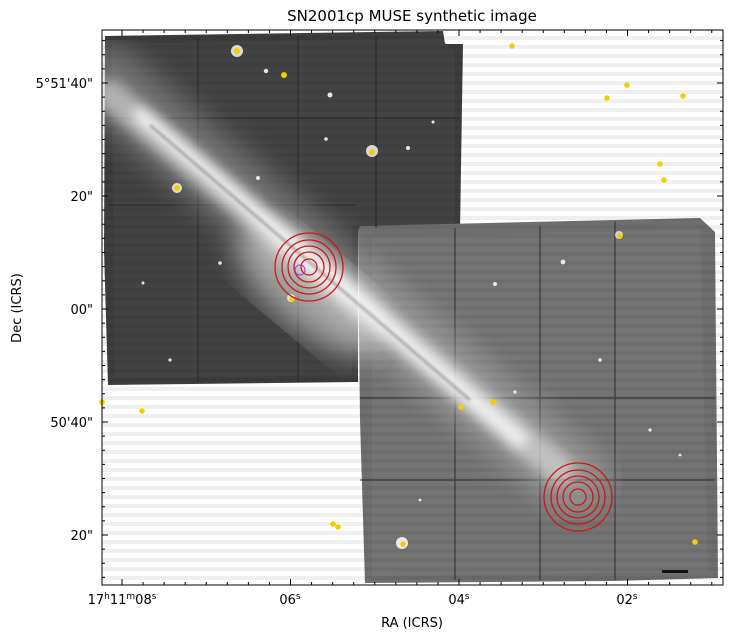  Describe the element at coordinates (412, 16) in the screenshot. I see `plot-title: SN2001cp MUSE synthetic image` at that location.